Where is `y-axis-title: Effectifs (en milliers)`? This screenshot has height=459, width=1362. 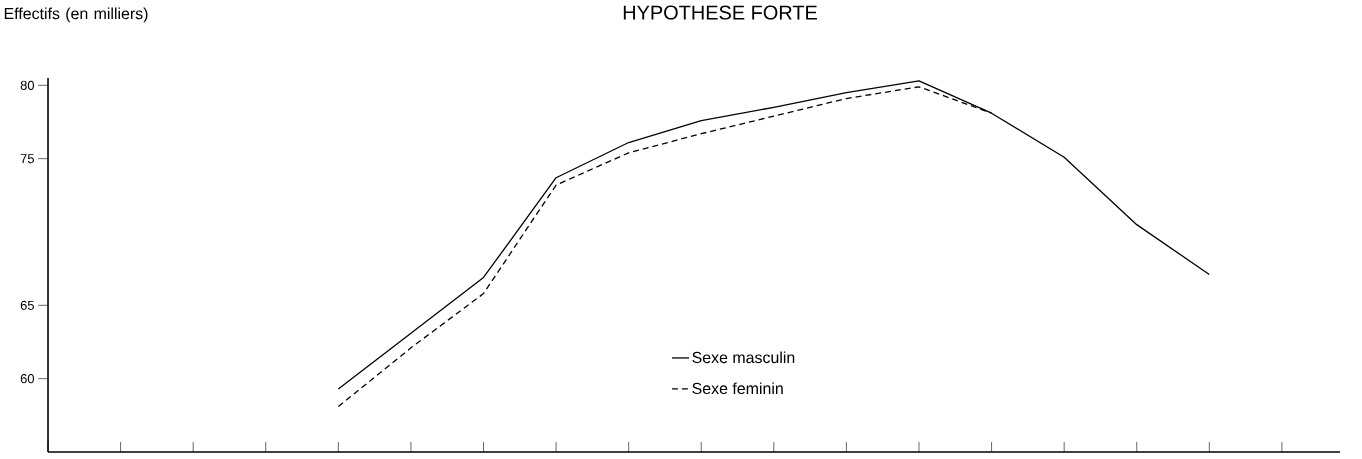 y-axis-title: Effectifs (en milliers) is located at coordinates (76, 15).